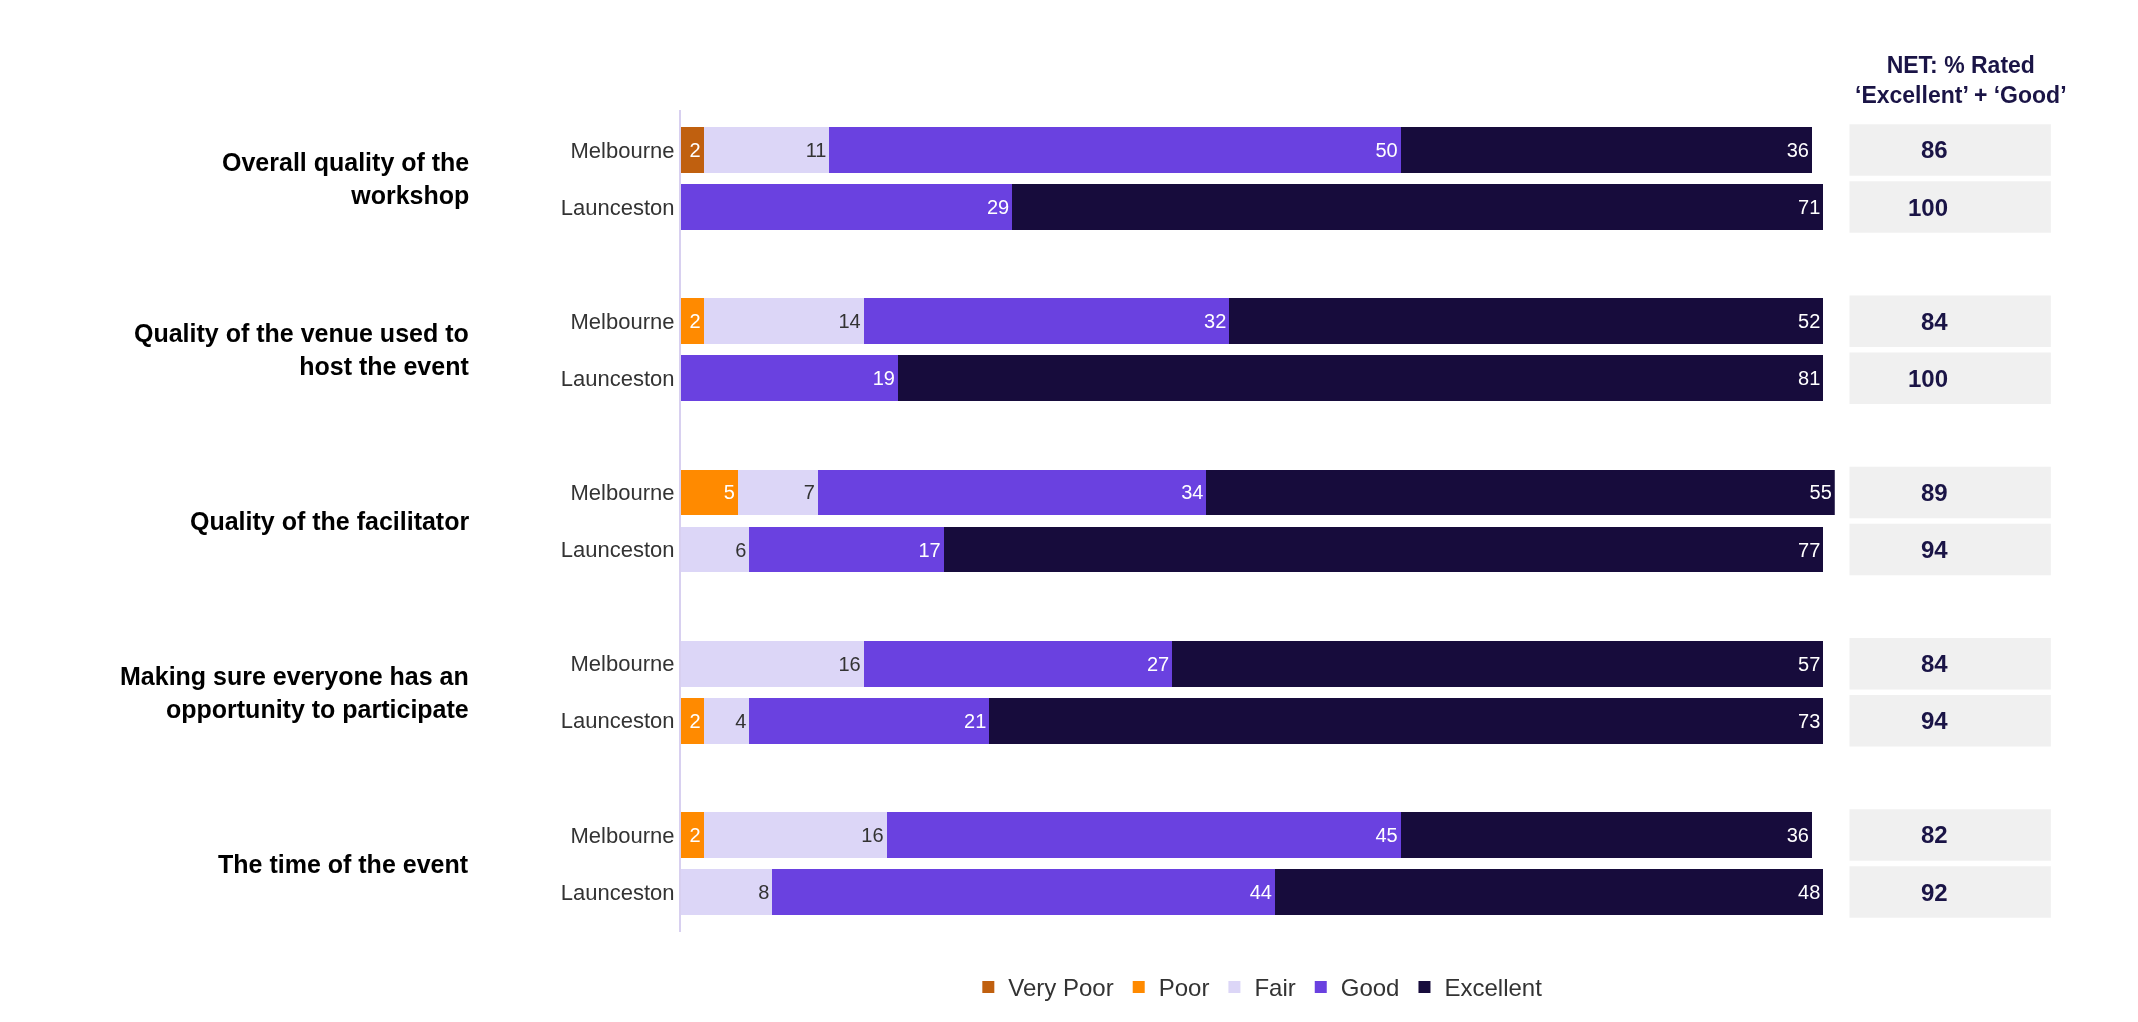 The height and width of the screenshot is (1022, 2138). Describe the element at coordinates (741, 549) in the screenshot. I see `data-label: 6` at that location.